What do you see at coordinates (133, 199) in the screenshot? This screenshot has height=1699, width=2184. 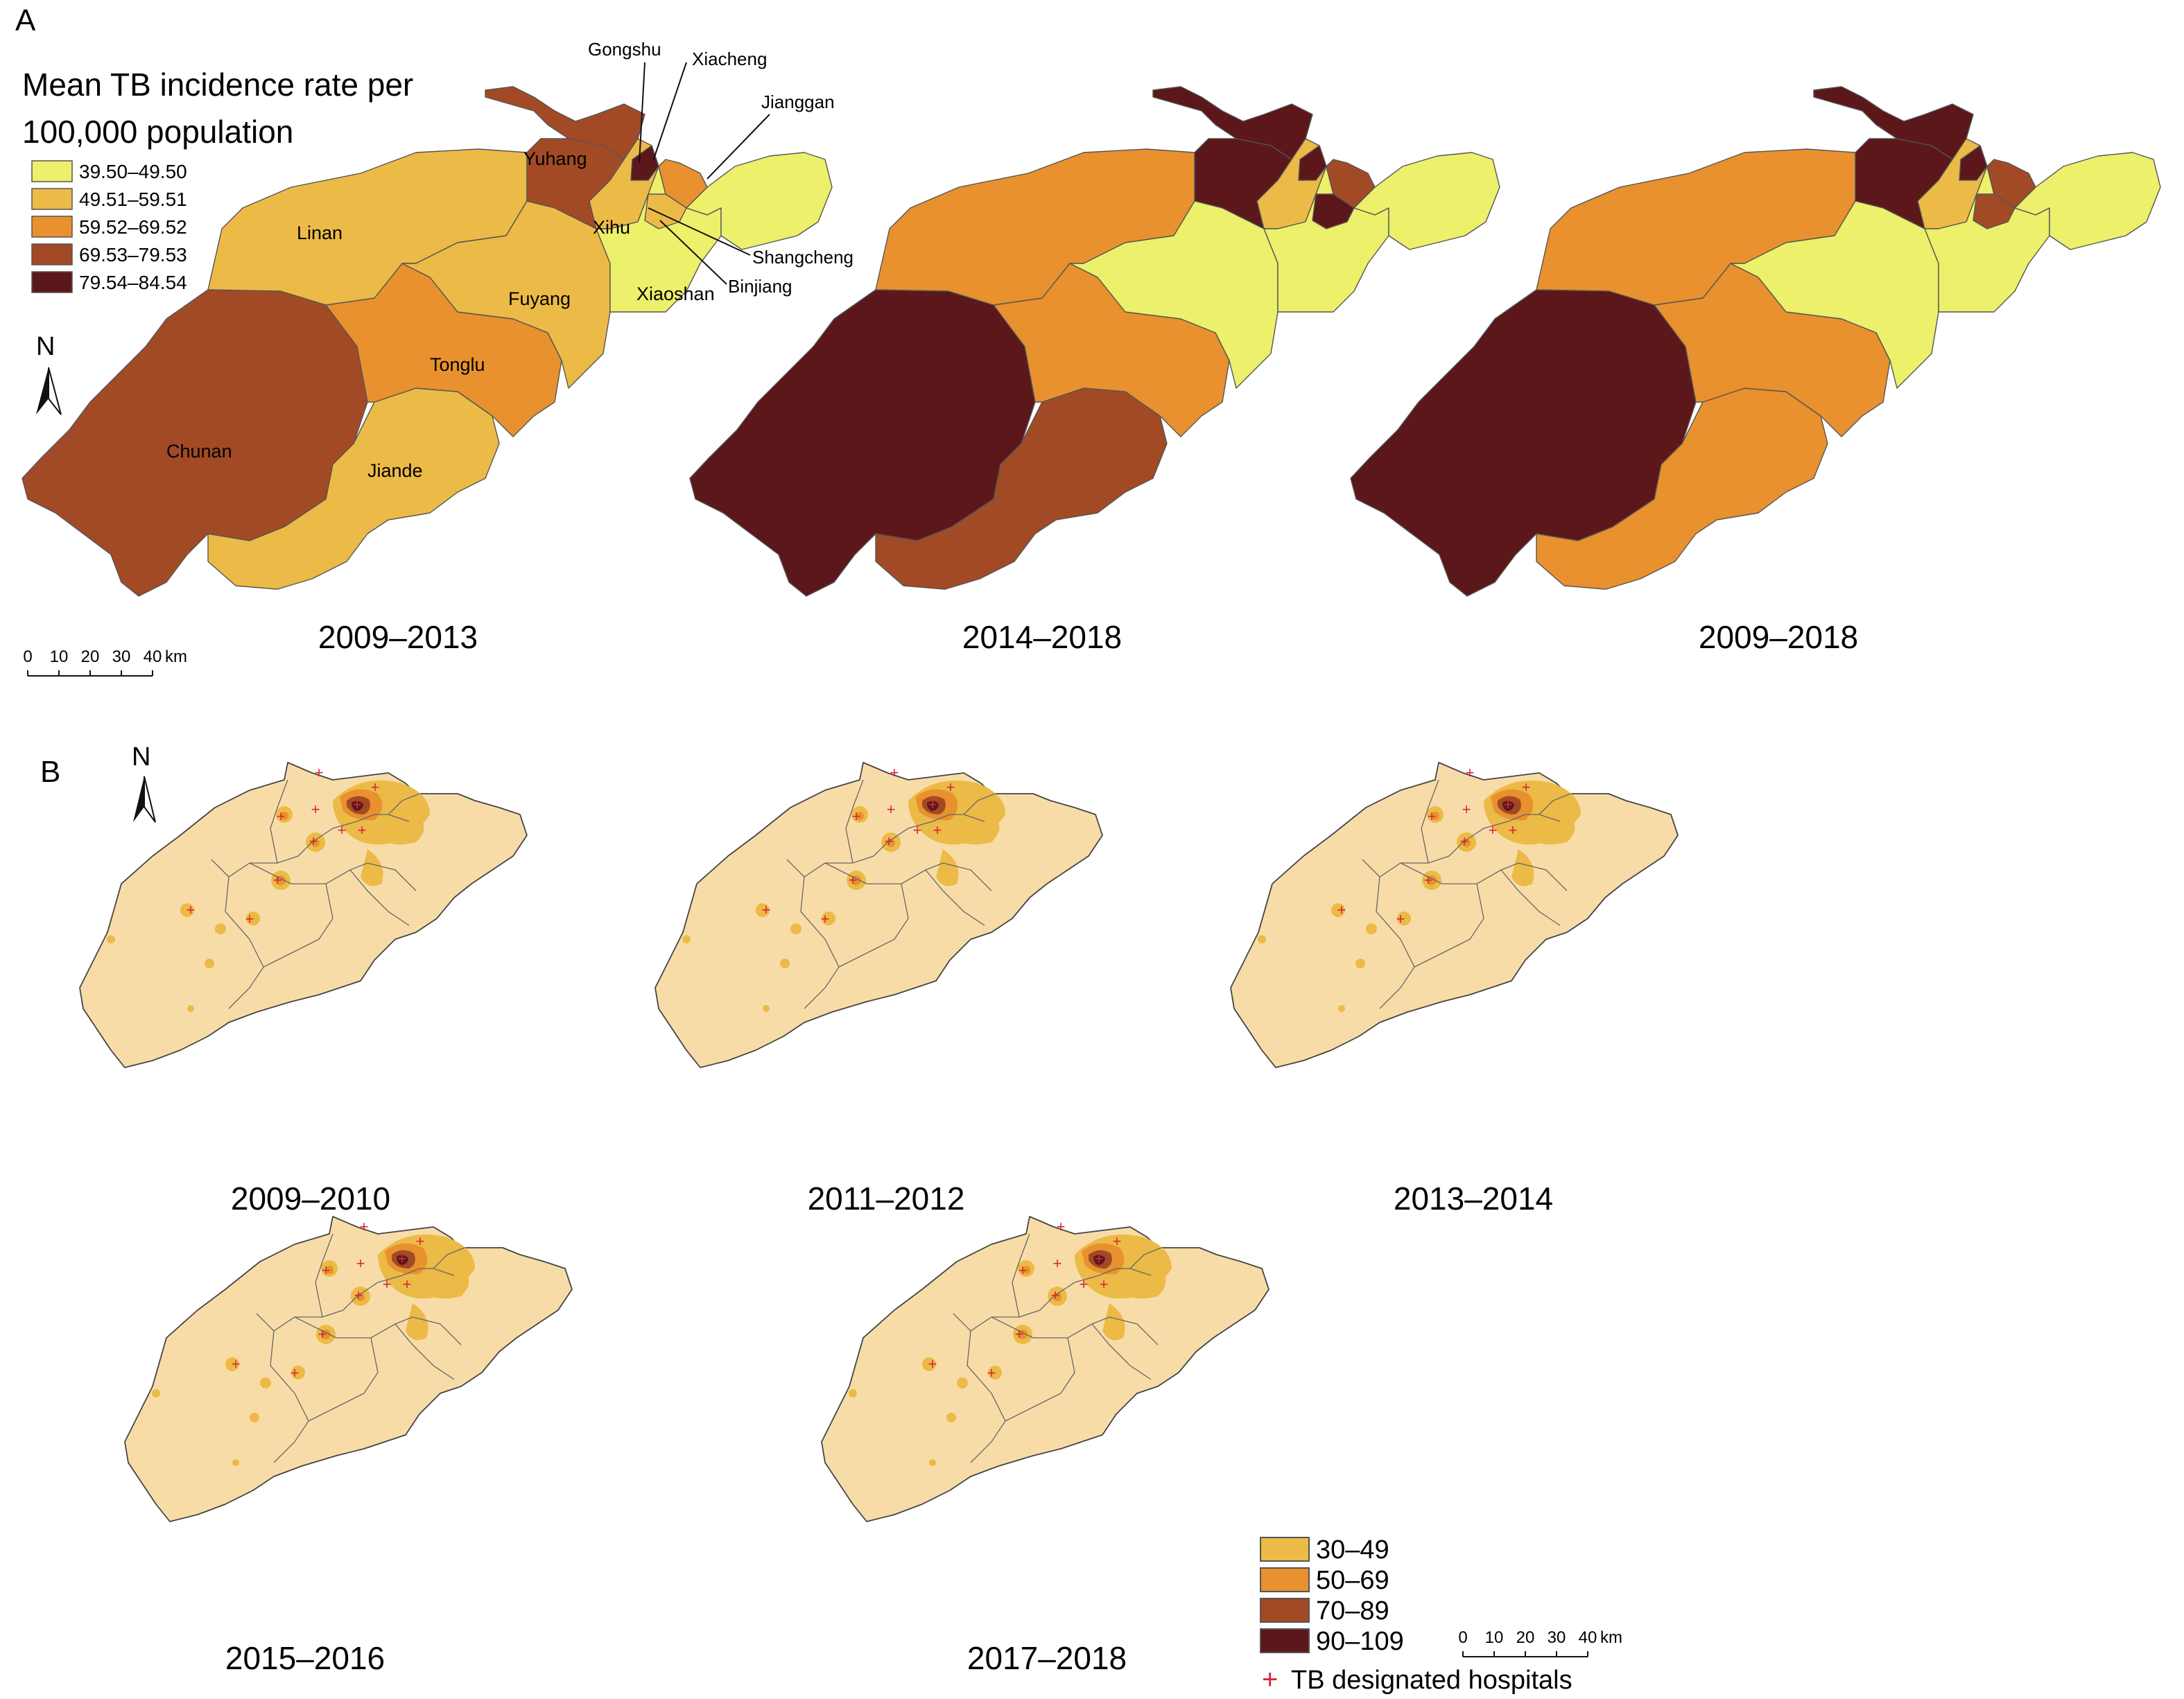 I see `legend-a-label-1: 49.51–59.51` at bounding box center [133, 199].